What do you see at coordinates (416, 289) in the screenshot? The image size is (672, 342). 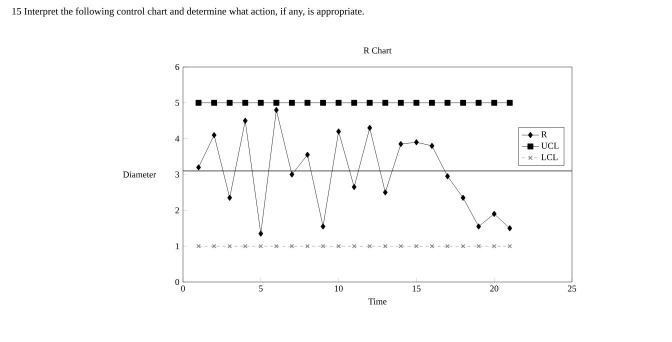 I see `x-tick-label: 15` at bounding box center [416, 289].